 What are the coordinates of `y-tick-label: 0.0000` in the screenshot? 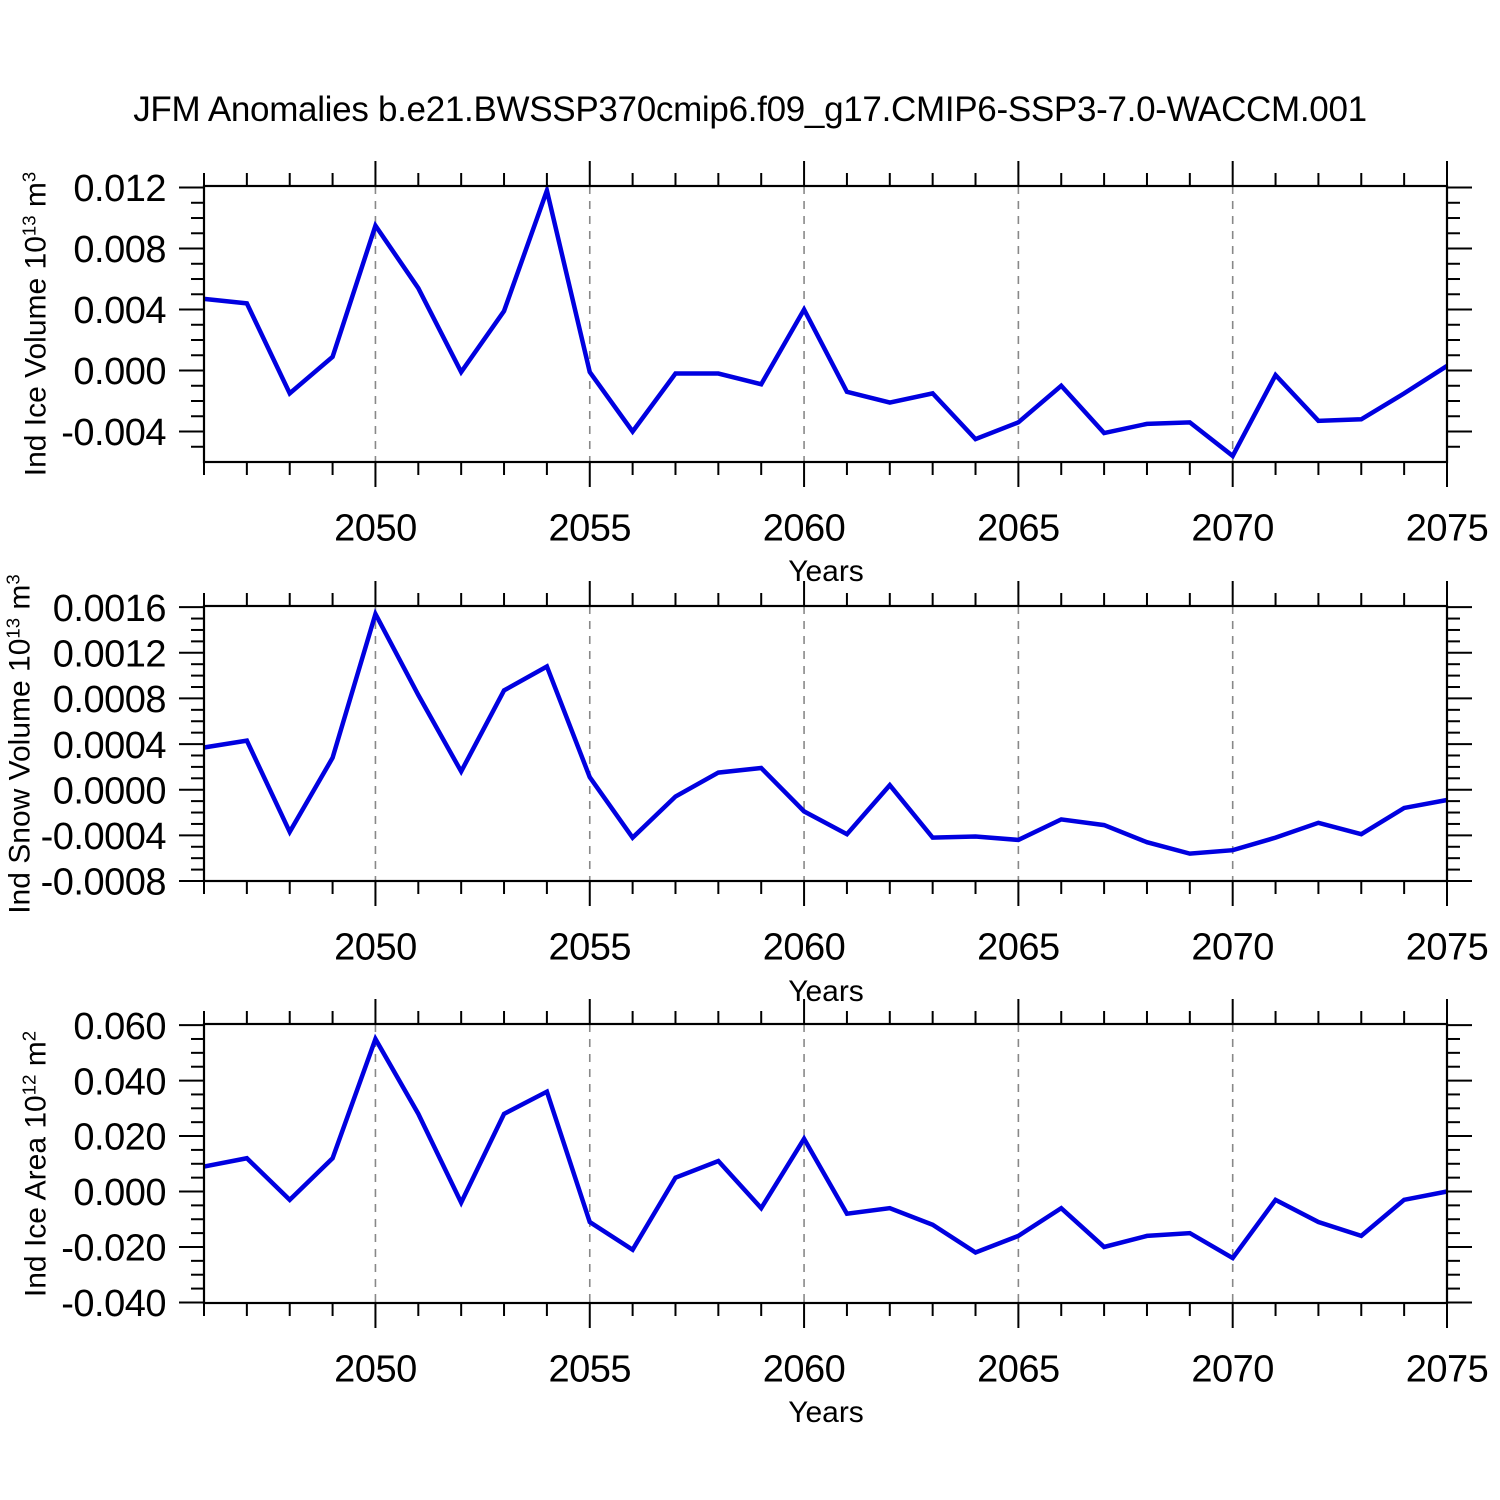 It's located at (109, 791).